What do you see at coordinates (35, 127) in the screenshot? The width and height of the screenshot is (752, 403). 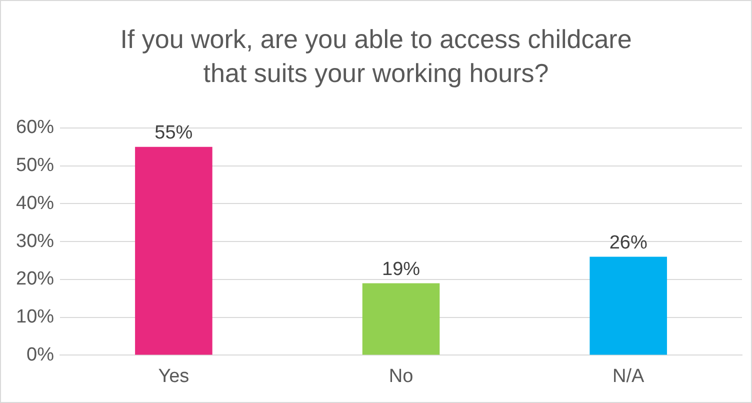 I see `y-tick-label: 60%` at bounding box center [35, 127].